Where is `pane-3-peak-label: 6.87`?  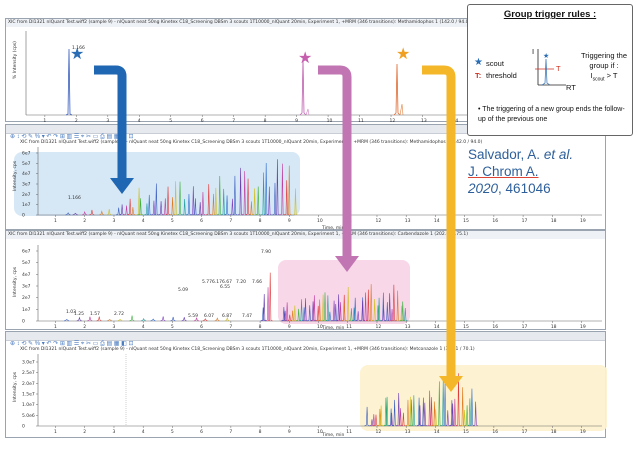 pane-3-peak-label: 6.87 is located at coordinates (227, 316).